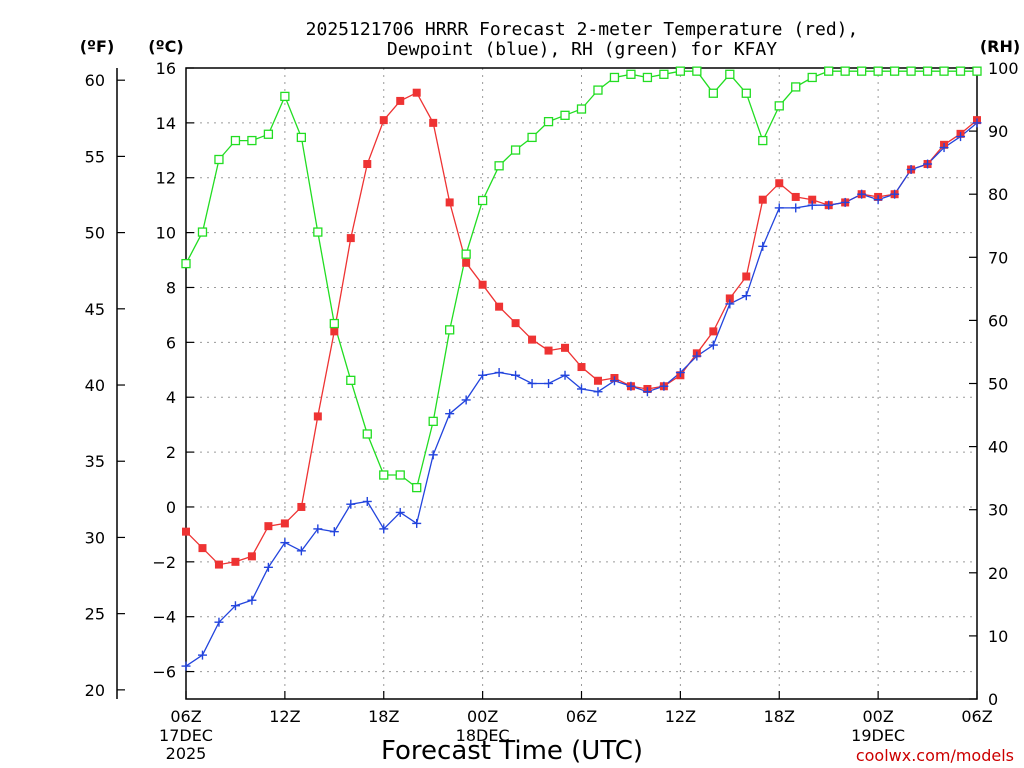 Image resolution: width=1024 pixels, height=768 pixels. Describe the element at coordinates (171, 397) in the screenshot. I see `celsius-tick-label: 4` at that location.